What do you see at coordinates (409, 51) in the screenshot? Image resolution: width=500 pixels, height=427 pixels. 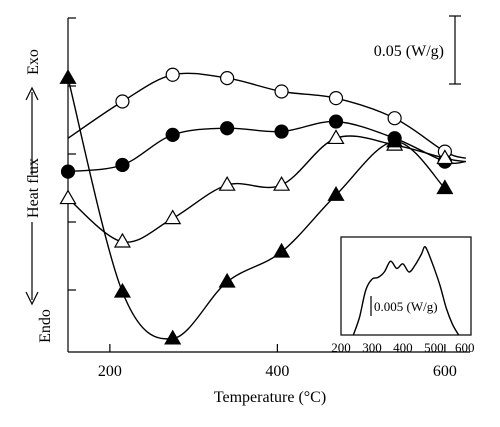 I see `scale-bar-label: 0.05 (W/g)` at bounding box center [409, 51].